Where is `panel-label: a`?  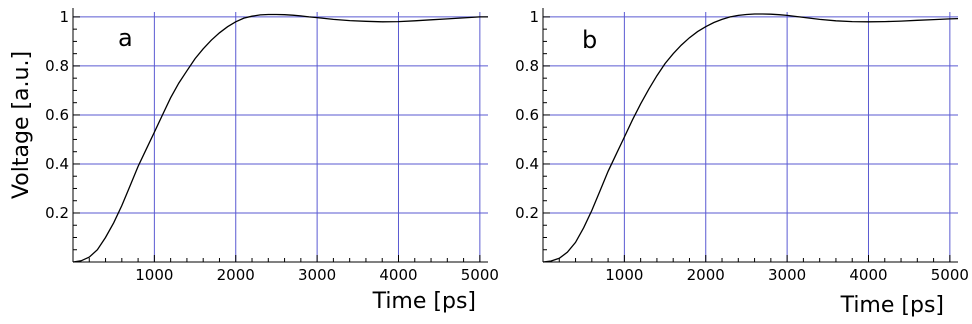 panel-label: a is located at coordinates (125, 38).